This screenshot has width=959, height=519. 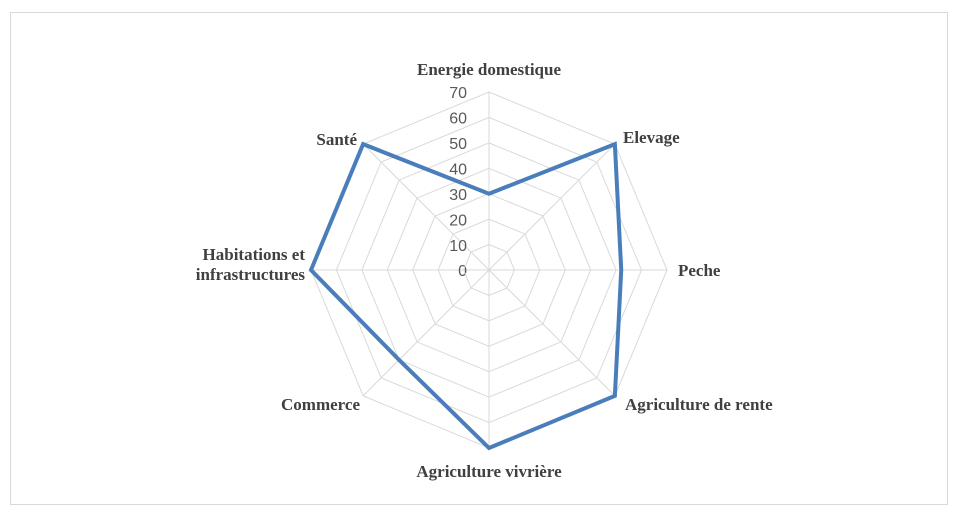 I want to click on category-label: Elevage, so click(x=651, y=137).